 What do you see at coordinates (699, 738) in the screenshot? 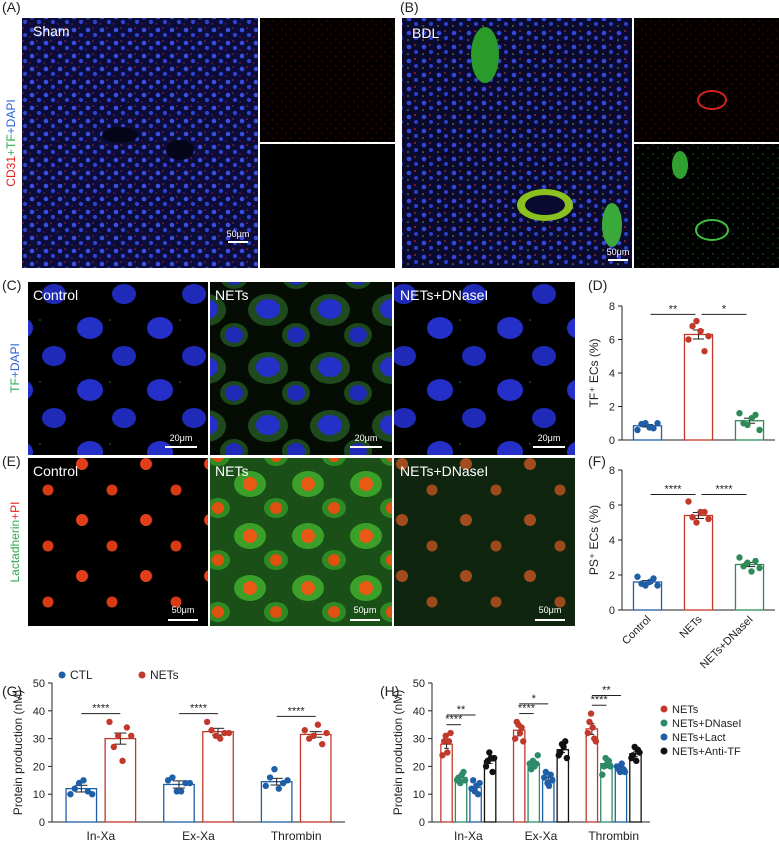
I see `legend-label: NETs+Lact` at bounding box center [699, 738].